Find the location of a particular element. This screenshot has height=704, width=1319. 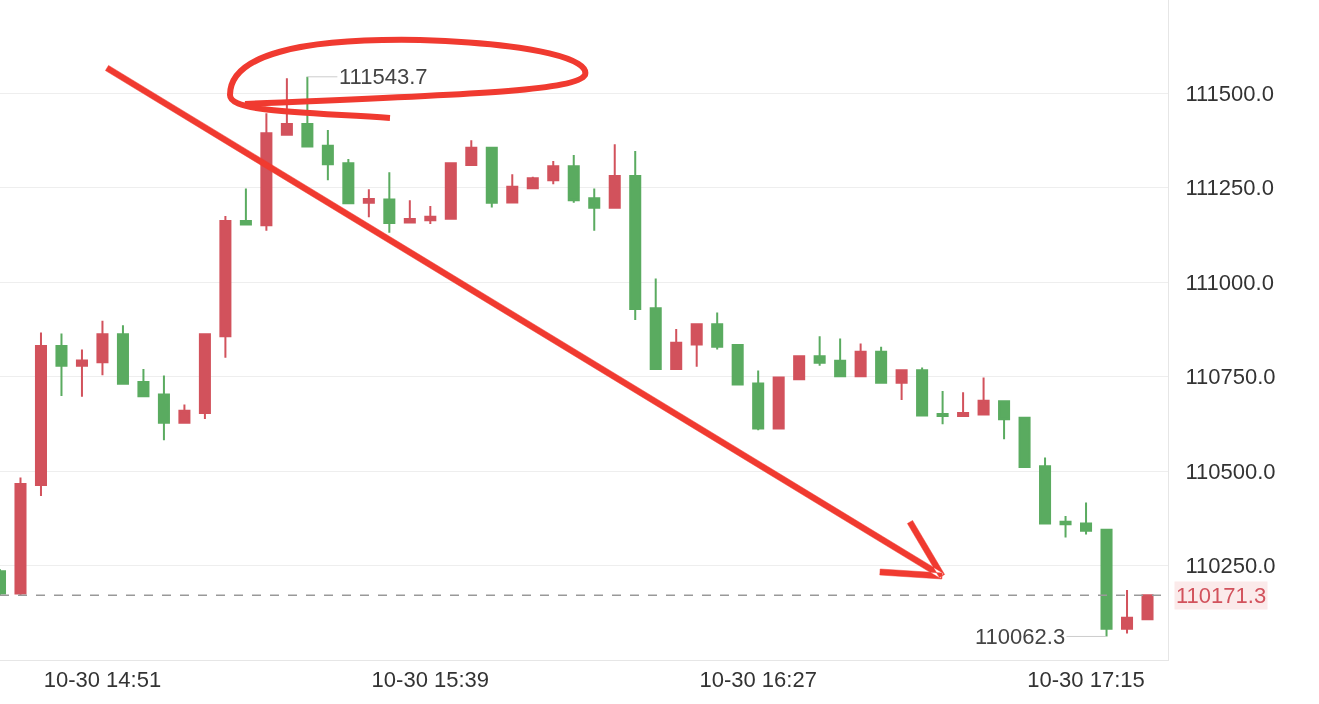

y-tick-label: 111500.0 is located at coordinates (1229, 94).